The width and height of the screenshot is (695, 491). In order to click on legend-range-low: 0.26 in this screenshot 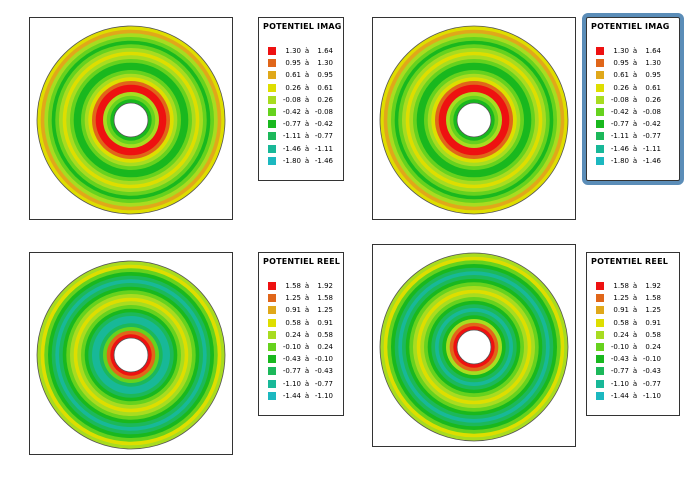, I will do `click(621, 87)`.